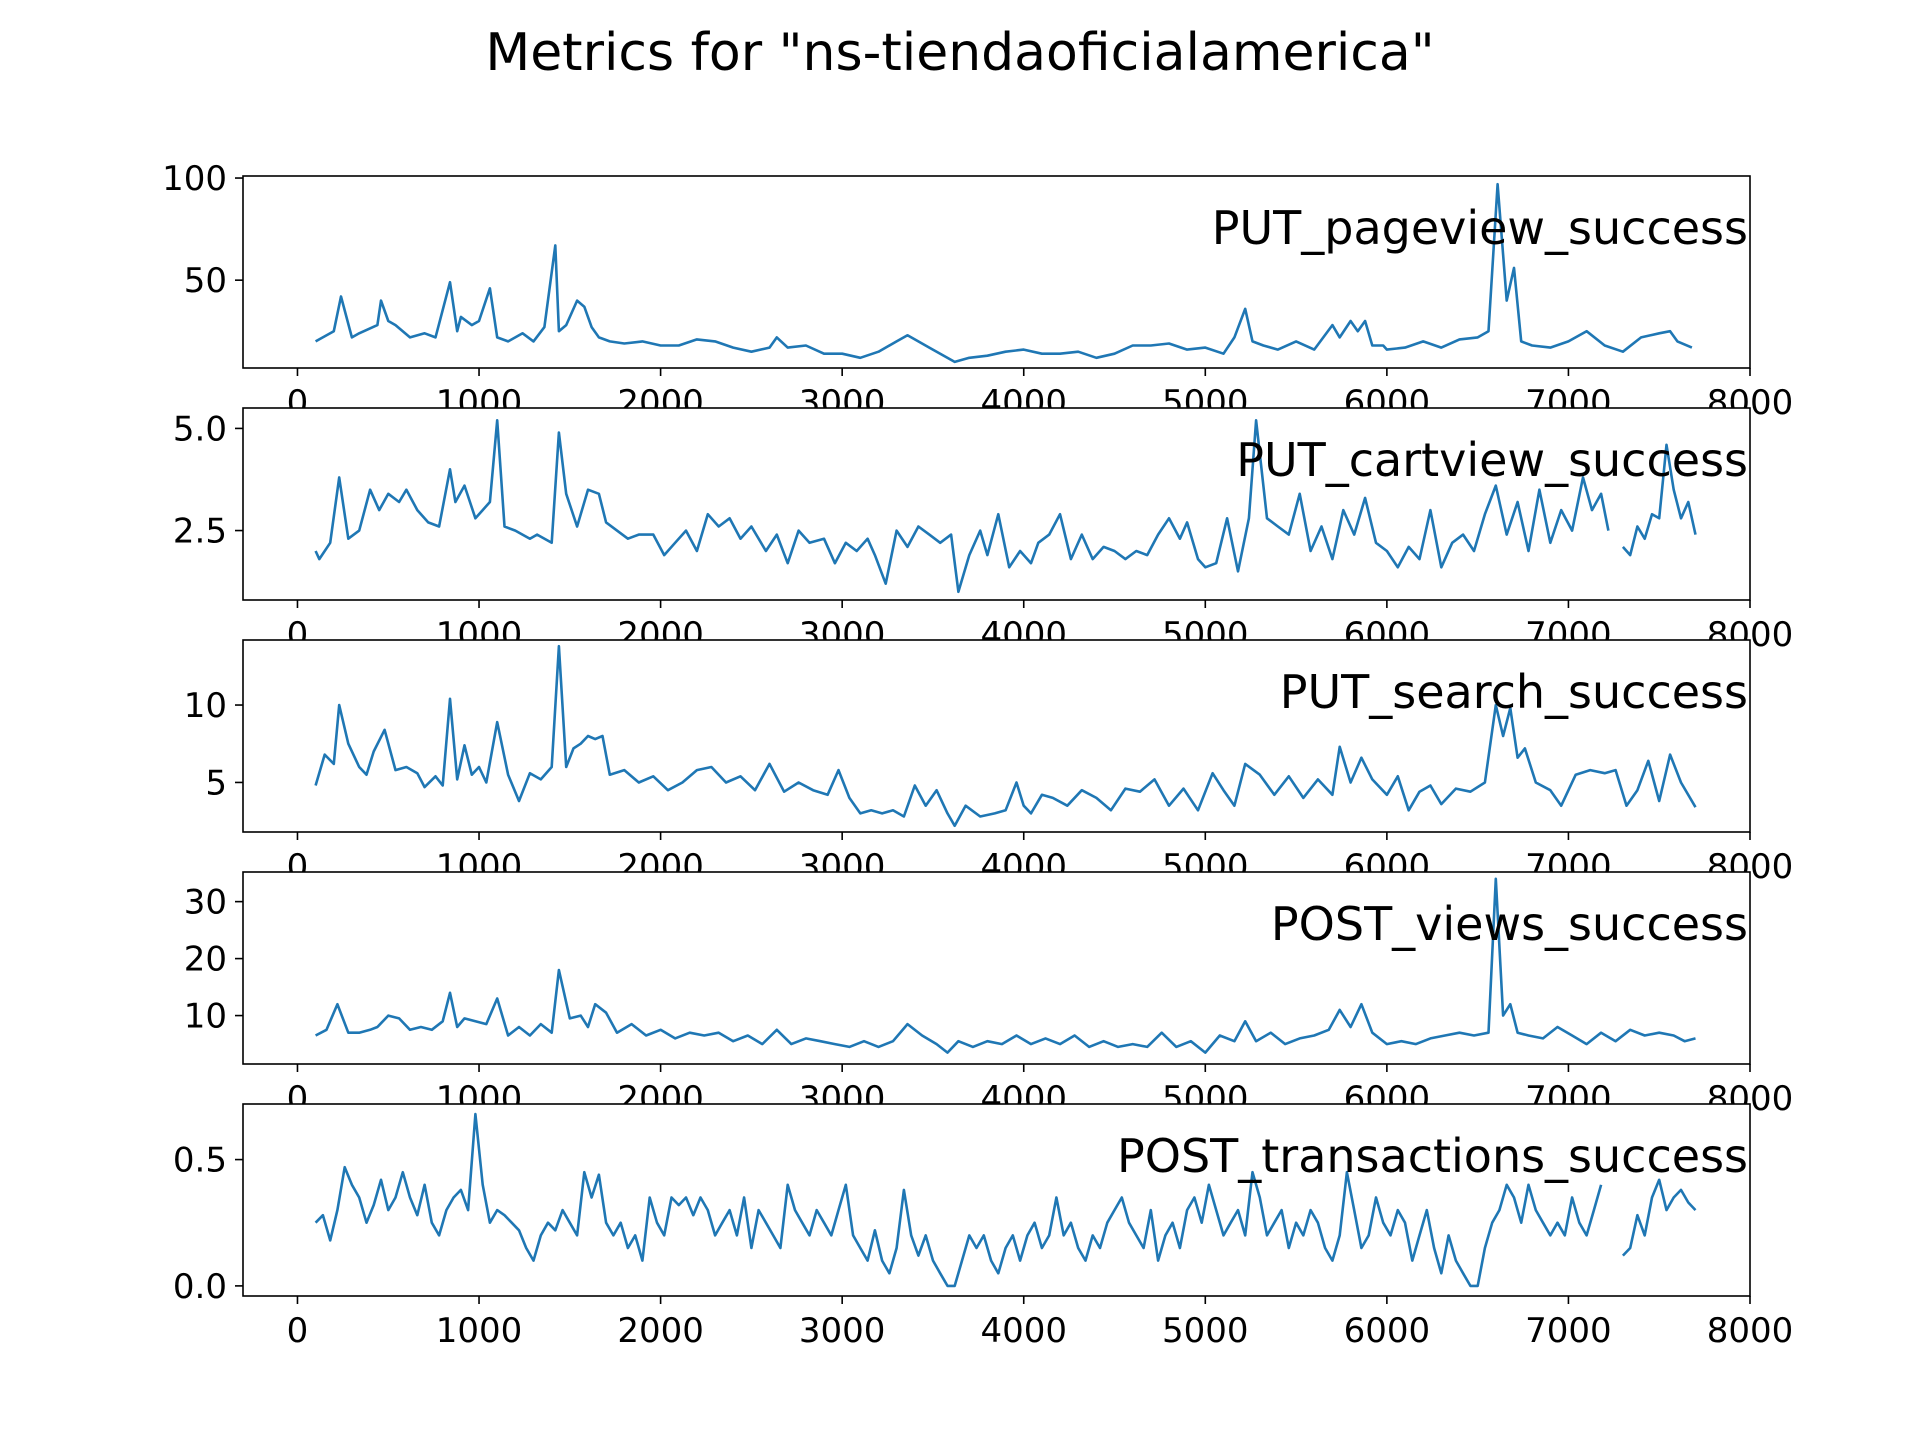  Describe the element at coordinates (1387, 1331) in the screenshot. I see `x-tick-label: 6000` at that location.